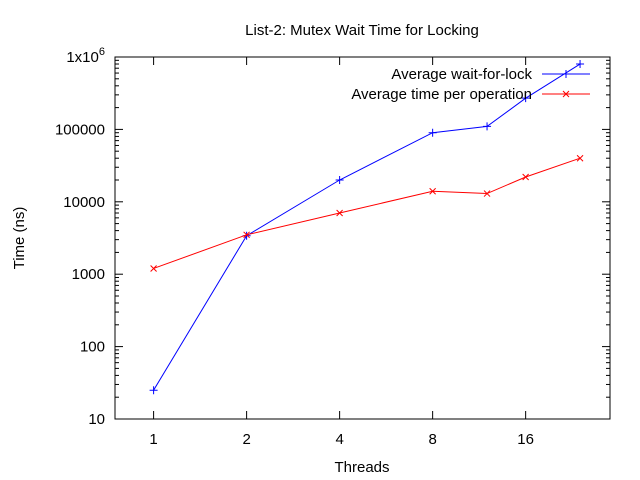  What do you see at coordinates (19, 238) in the screenshot?
I see `y-axis-label: Time (ns)` at bounding box center [19, 238].